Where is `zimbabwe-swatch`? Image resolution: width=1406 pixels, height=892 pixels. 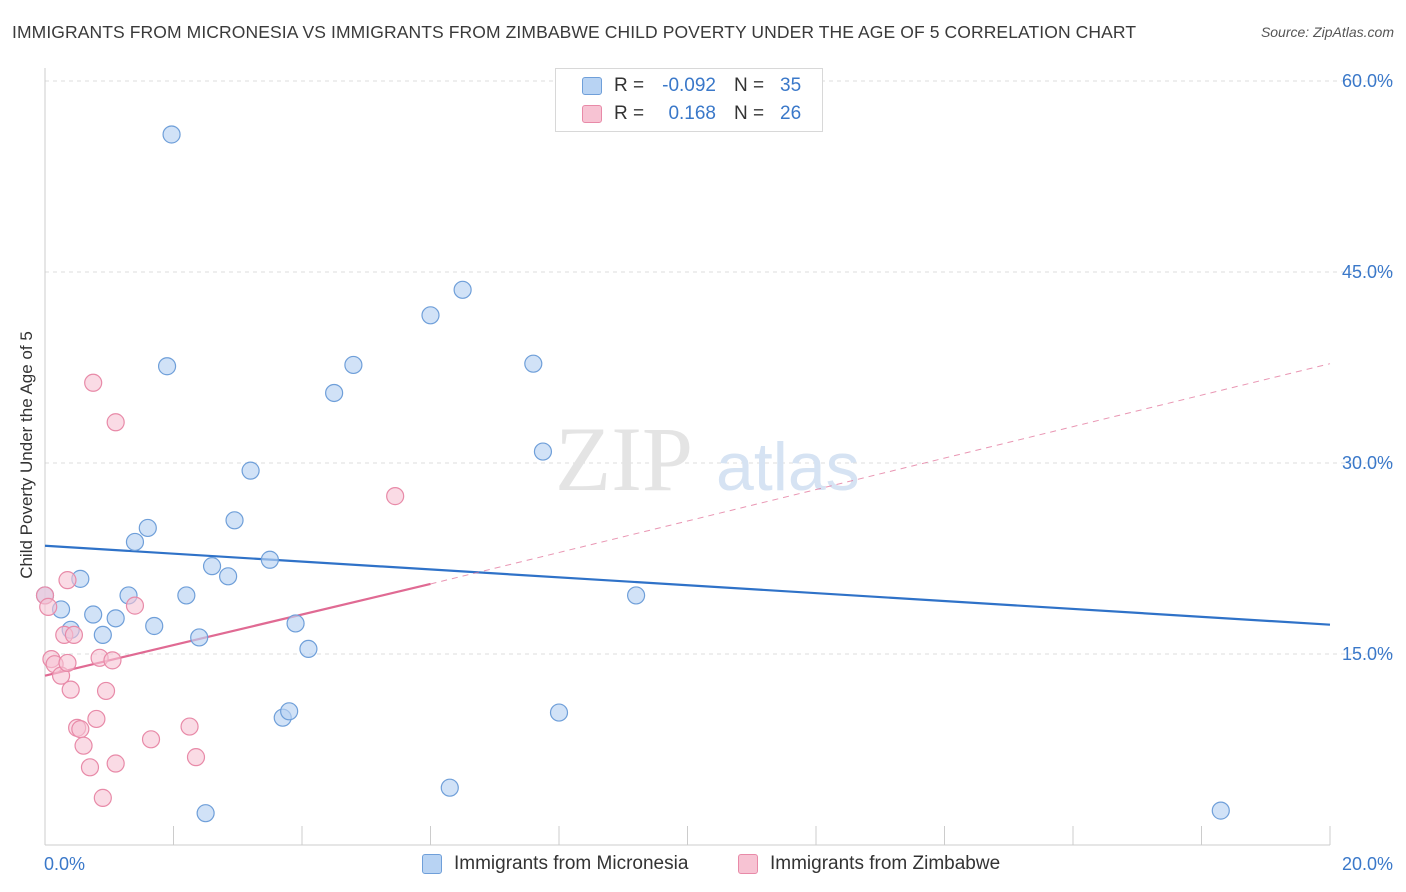
zimbabwe-swatch is located at coordinates (592, 114).